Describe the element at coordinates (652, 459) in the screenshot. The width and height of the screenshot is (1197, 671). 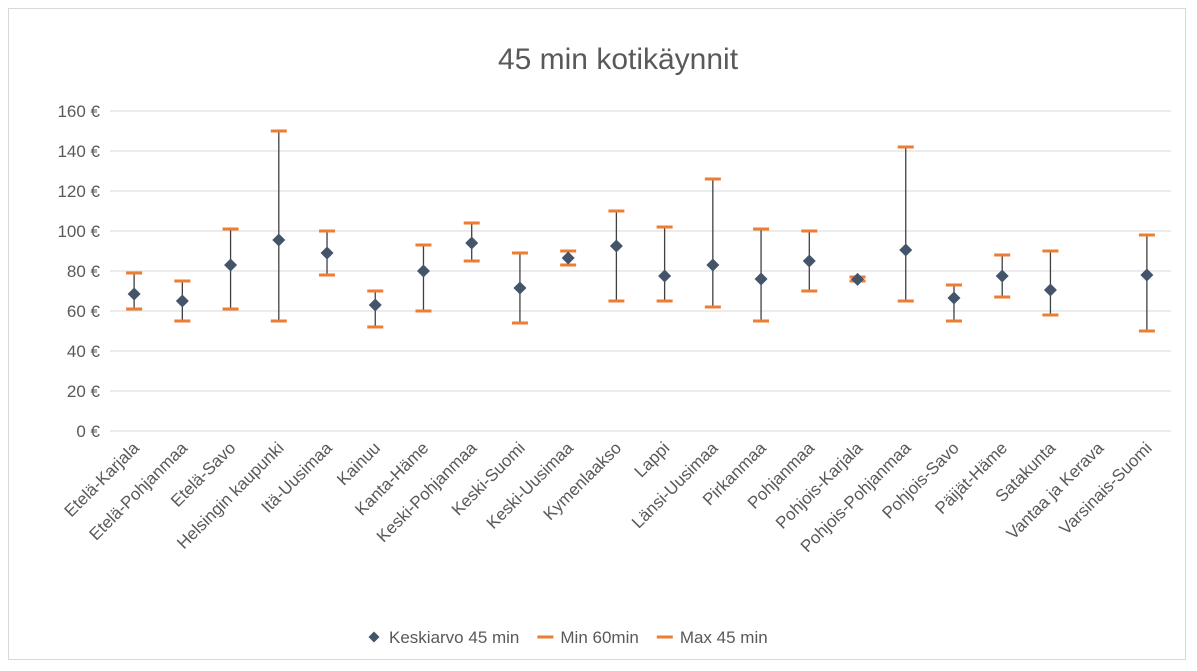
I see `x-category-label: Lappi` at that location.